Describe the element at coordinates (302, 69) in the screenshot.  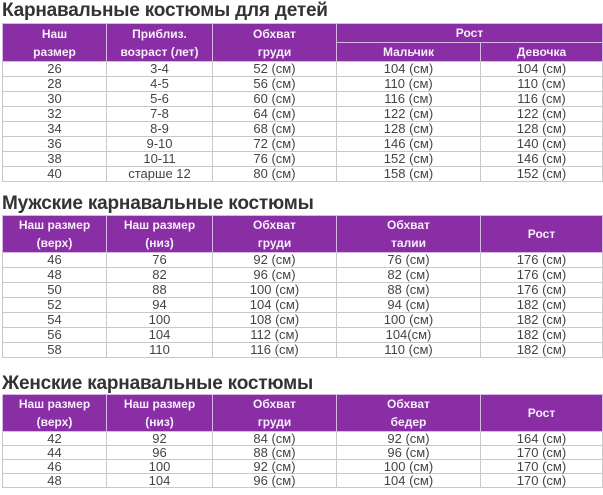
I see `table-row: 26 3-4 52 (см) 104 (см) 104 (см)` at that location.